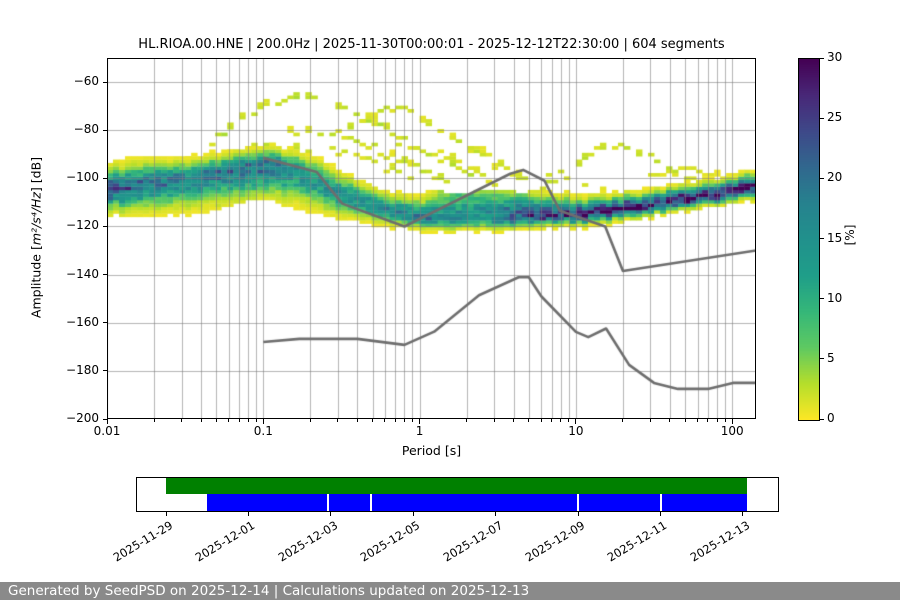 The width and height of the screenshot is (900, 600). I want to click on footer-bar, so click(450, 591).